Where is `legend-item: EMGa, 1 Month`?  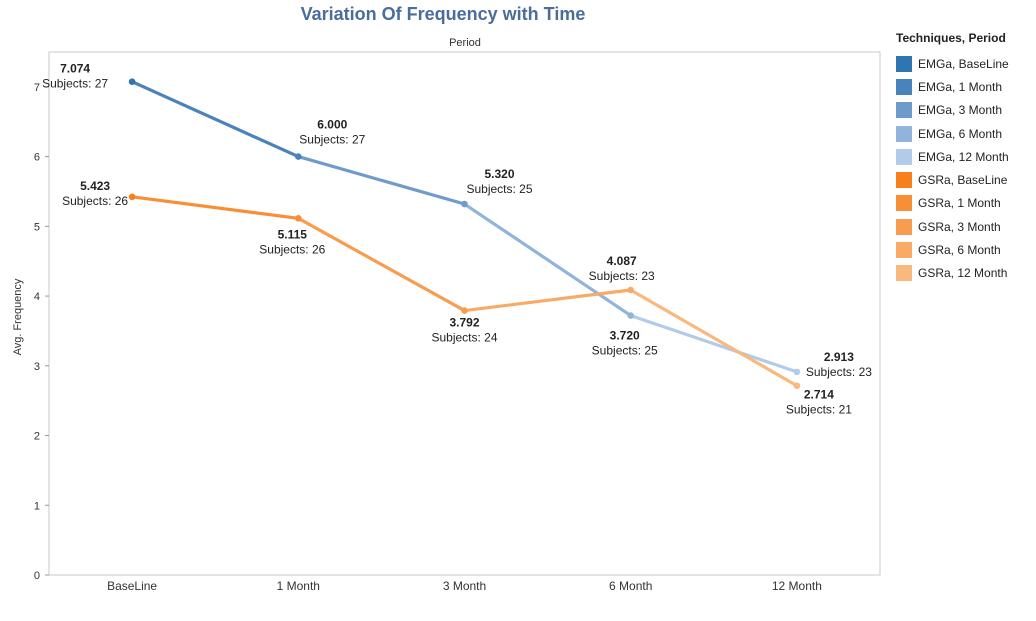
legend-item: EMGa, 1 Month is located at coordinates (964, 86).